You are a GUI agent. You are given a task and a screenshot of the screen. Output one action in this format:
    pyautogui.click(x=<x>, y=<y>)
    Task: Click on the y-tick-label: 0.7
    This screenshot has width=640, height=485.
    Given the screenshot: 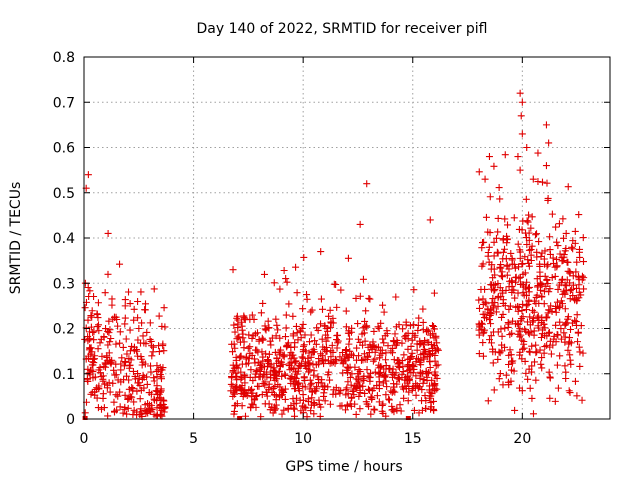 What is the action you would take?
    pyautogui.click(x=64, y=103)
    